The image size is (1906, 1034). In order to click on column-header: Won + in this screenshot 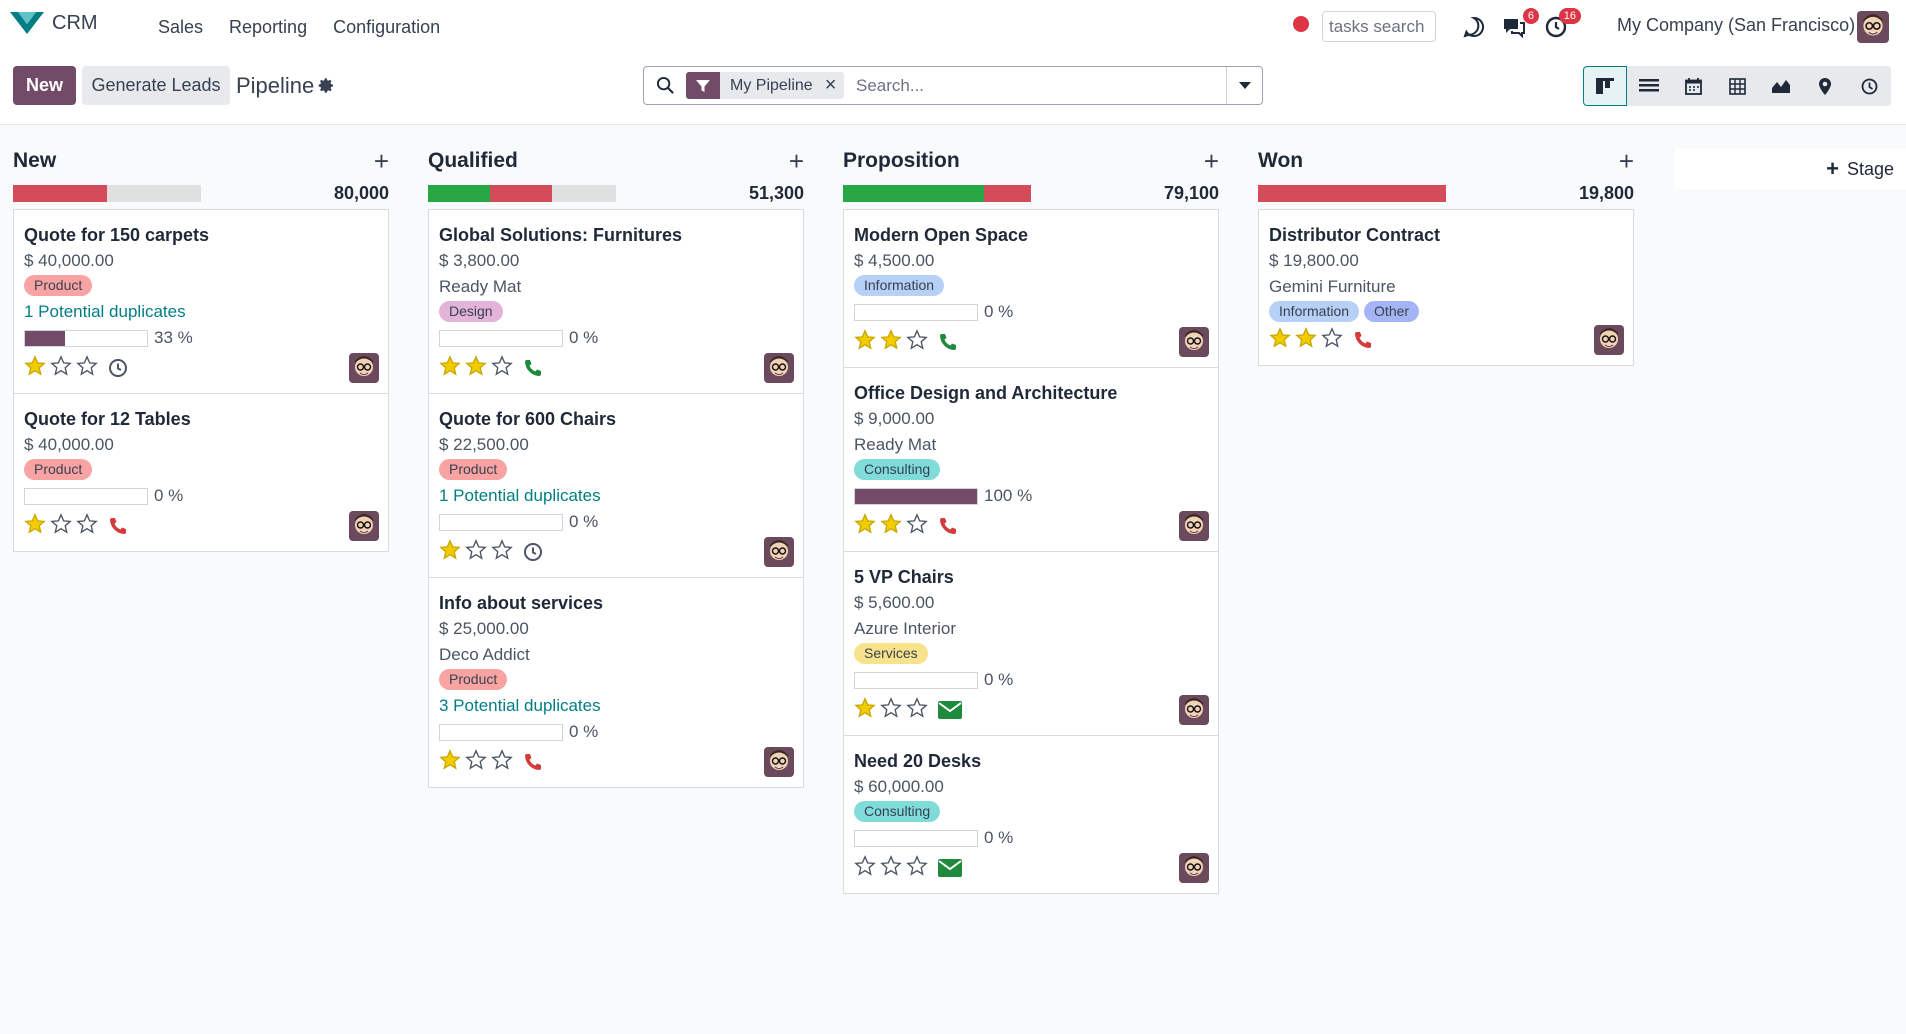, I will do `click(1446, 160)`.